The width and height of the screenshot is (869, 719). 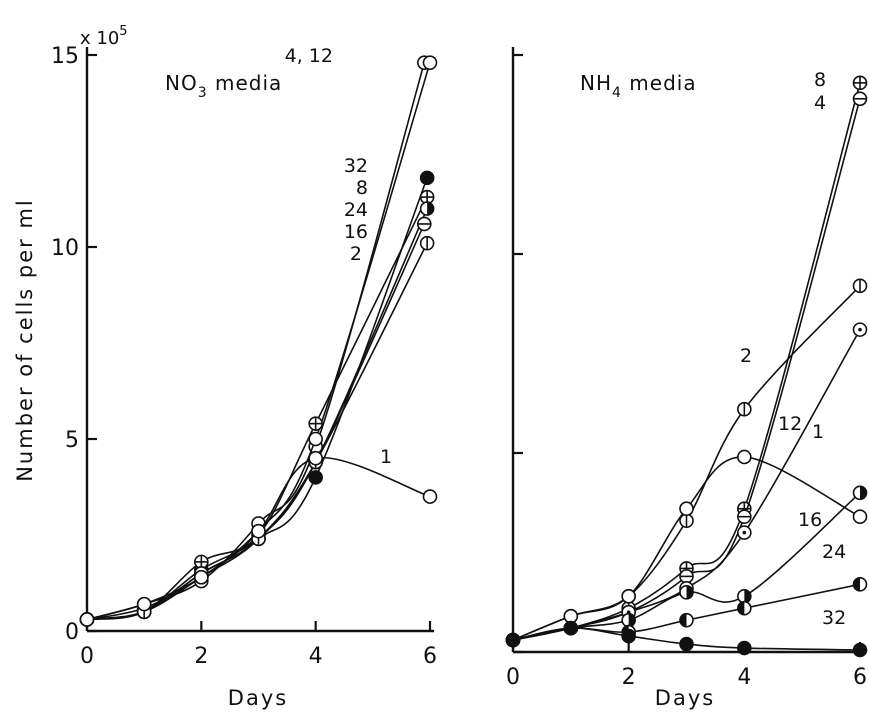 What do you see at coordinates (596, 83) in the screenshot?
I see `panel-title-nh4-main: NH` at bounding box center [596, 83].